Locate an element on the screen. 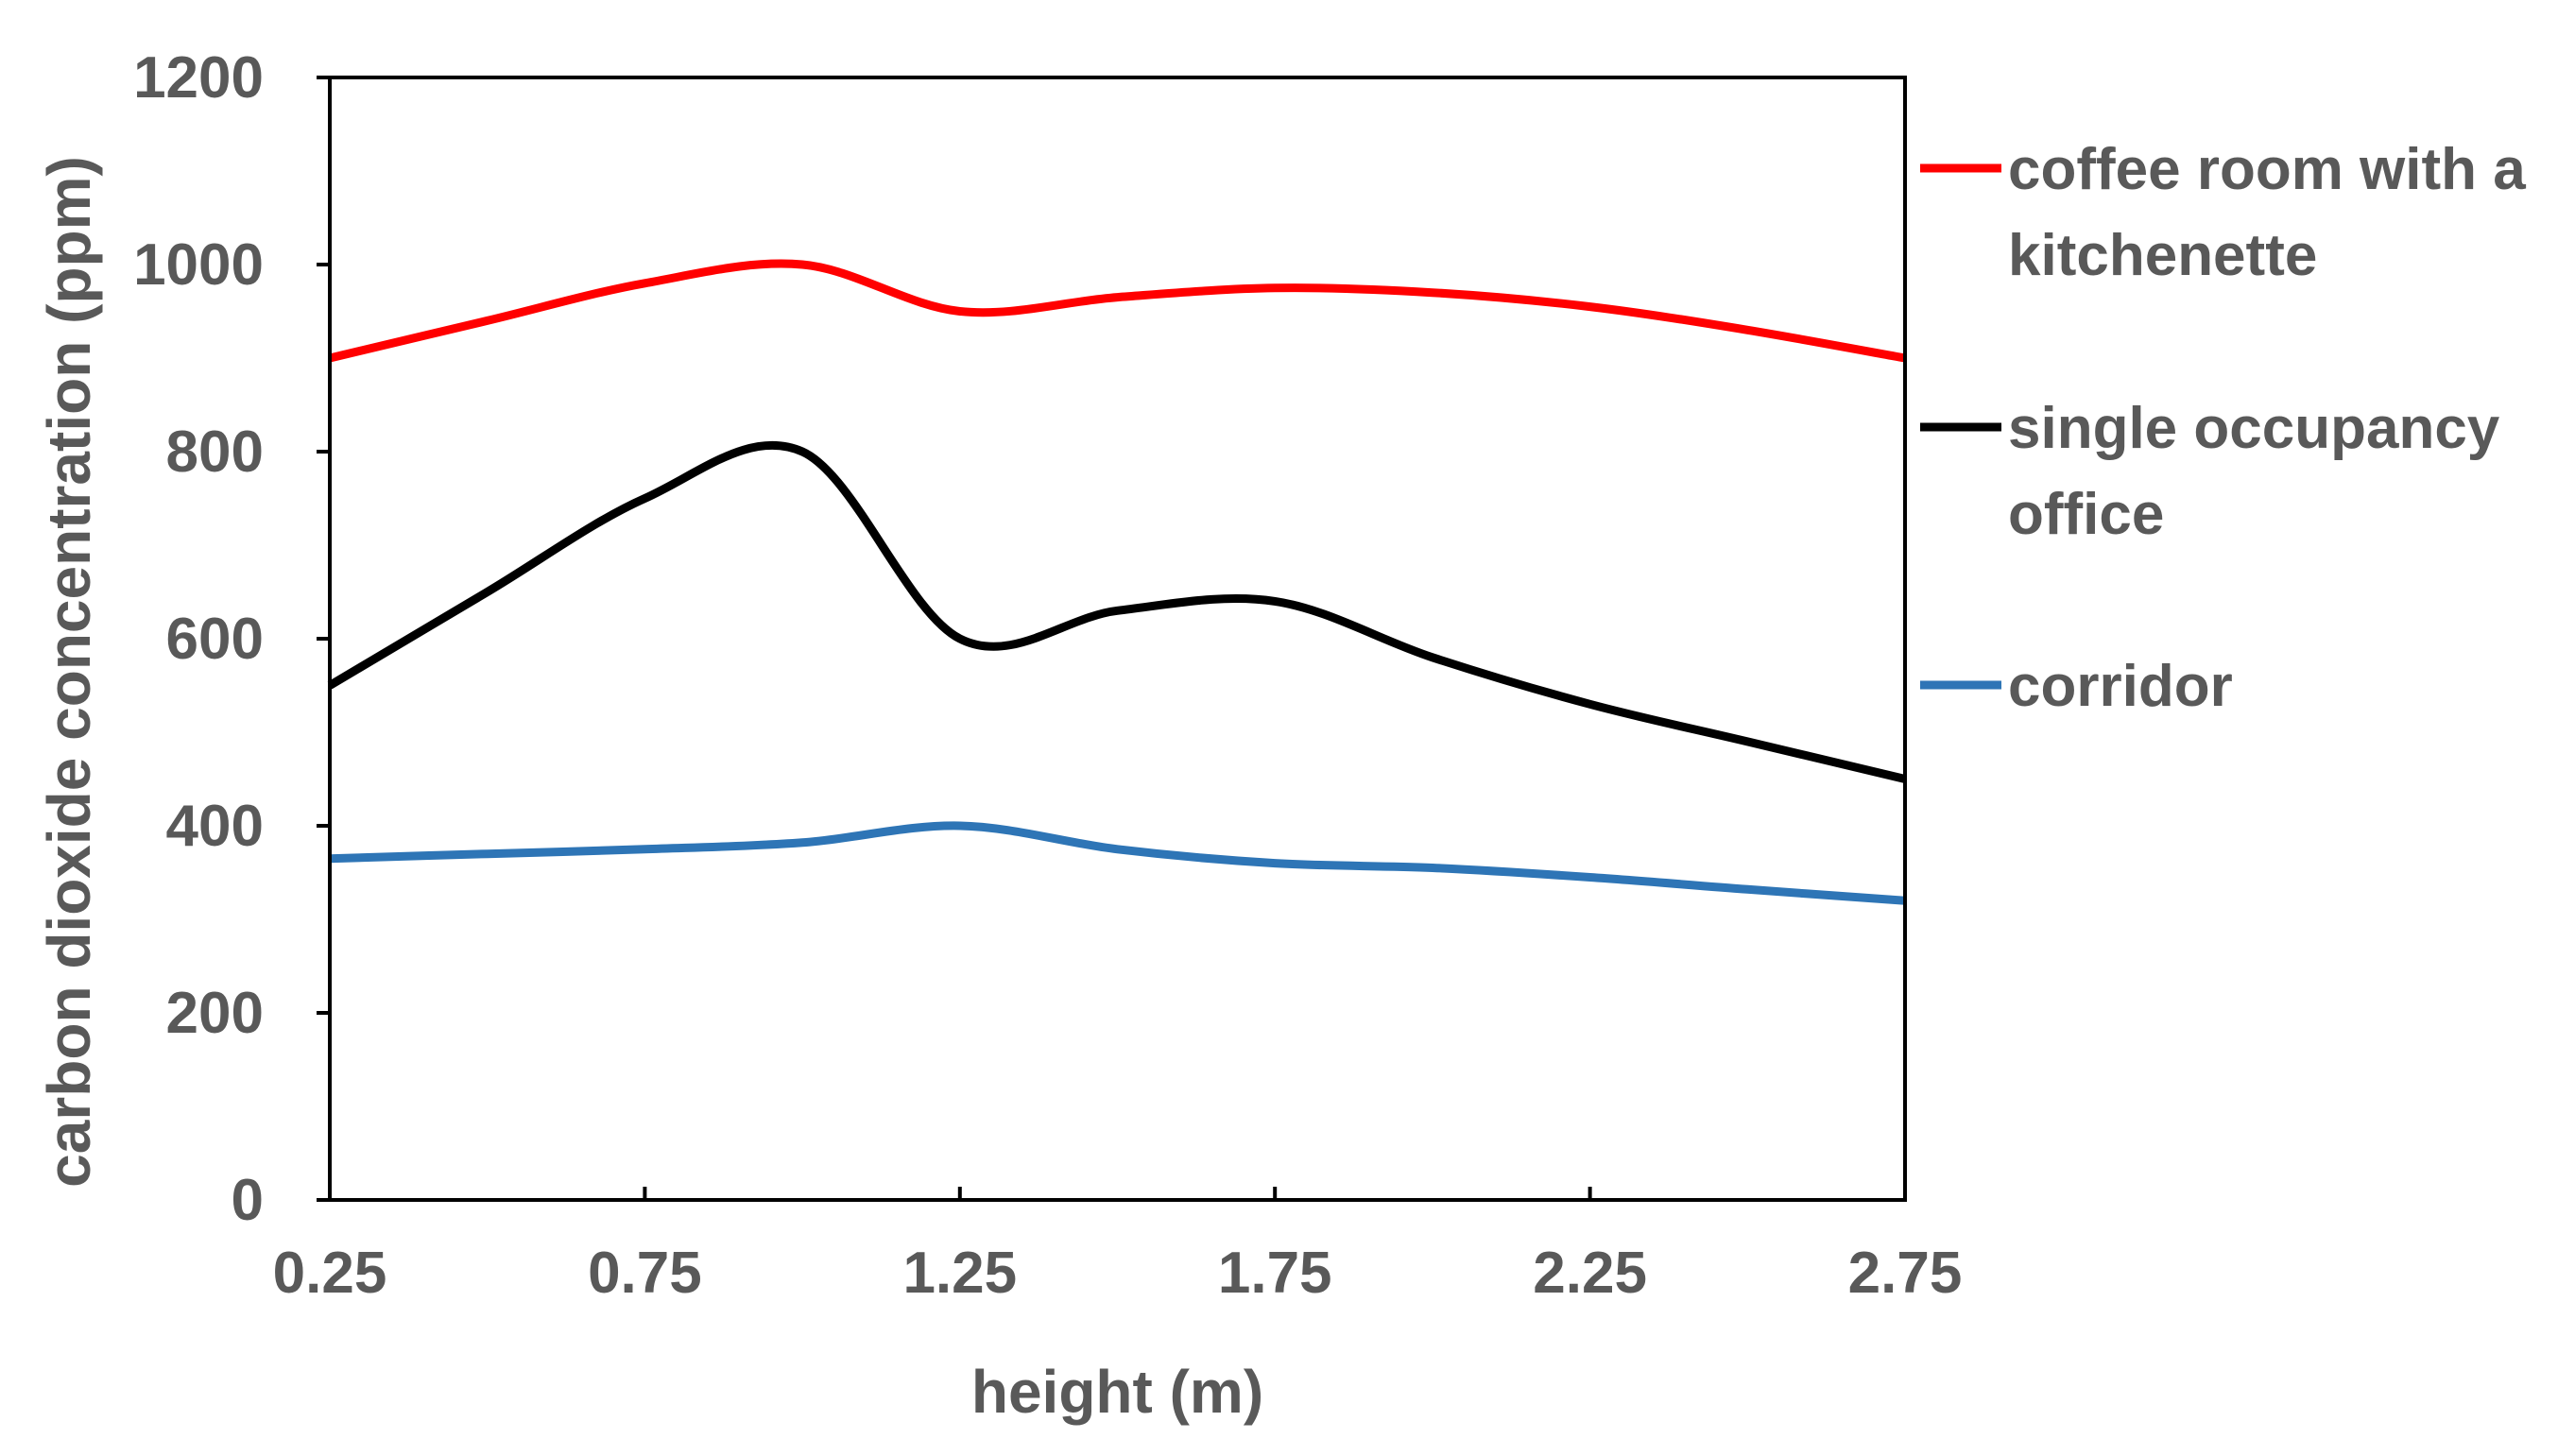 This screenshot has width=2575, height=1456. x-tick-label: 1.25 is located at coordinates (959, 1273).